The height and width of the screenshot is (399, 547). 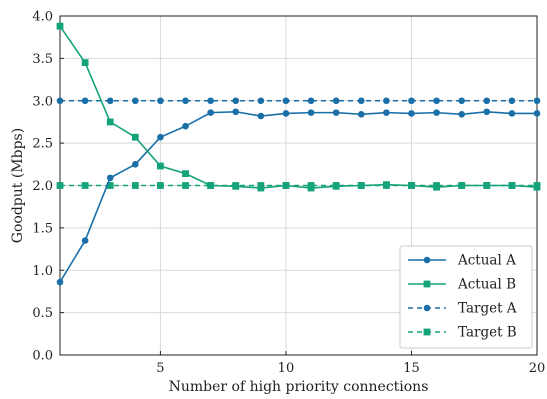 I want to click on x-tick-label: 15, so click(x=411, y=368).